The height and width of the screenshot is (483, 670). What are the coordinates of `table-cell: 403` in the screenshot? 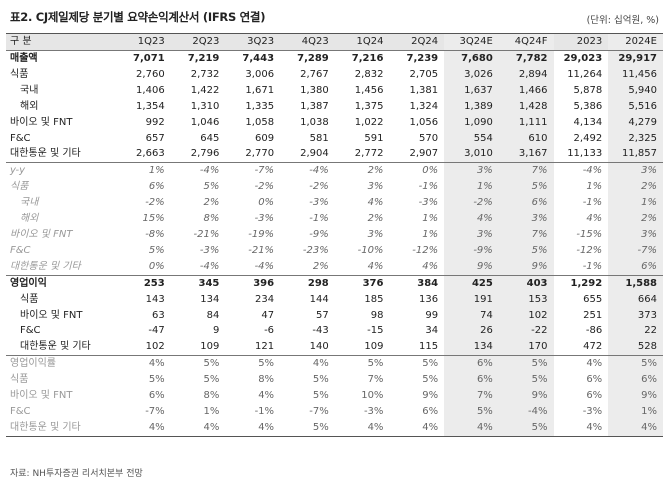 It's located at (526, 283).